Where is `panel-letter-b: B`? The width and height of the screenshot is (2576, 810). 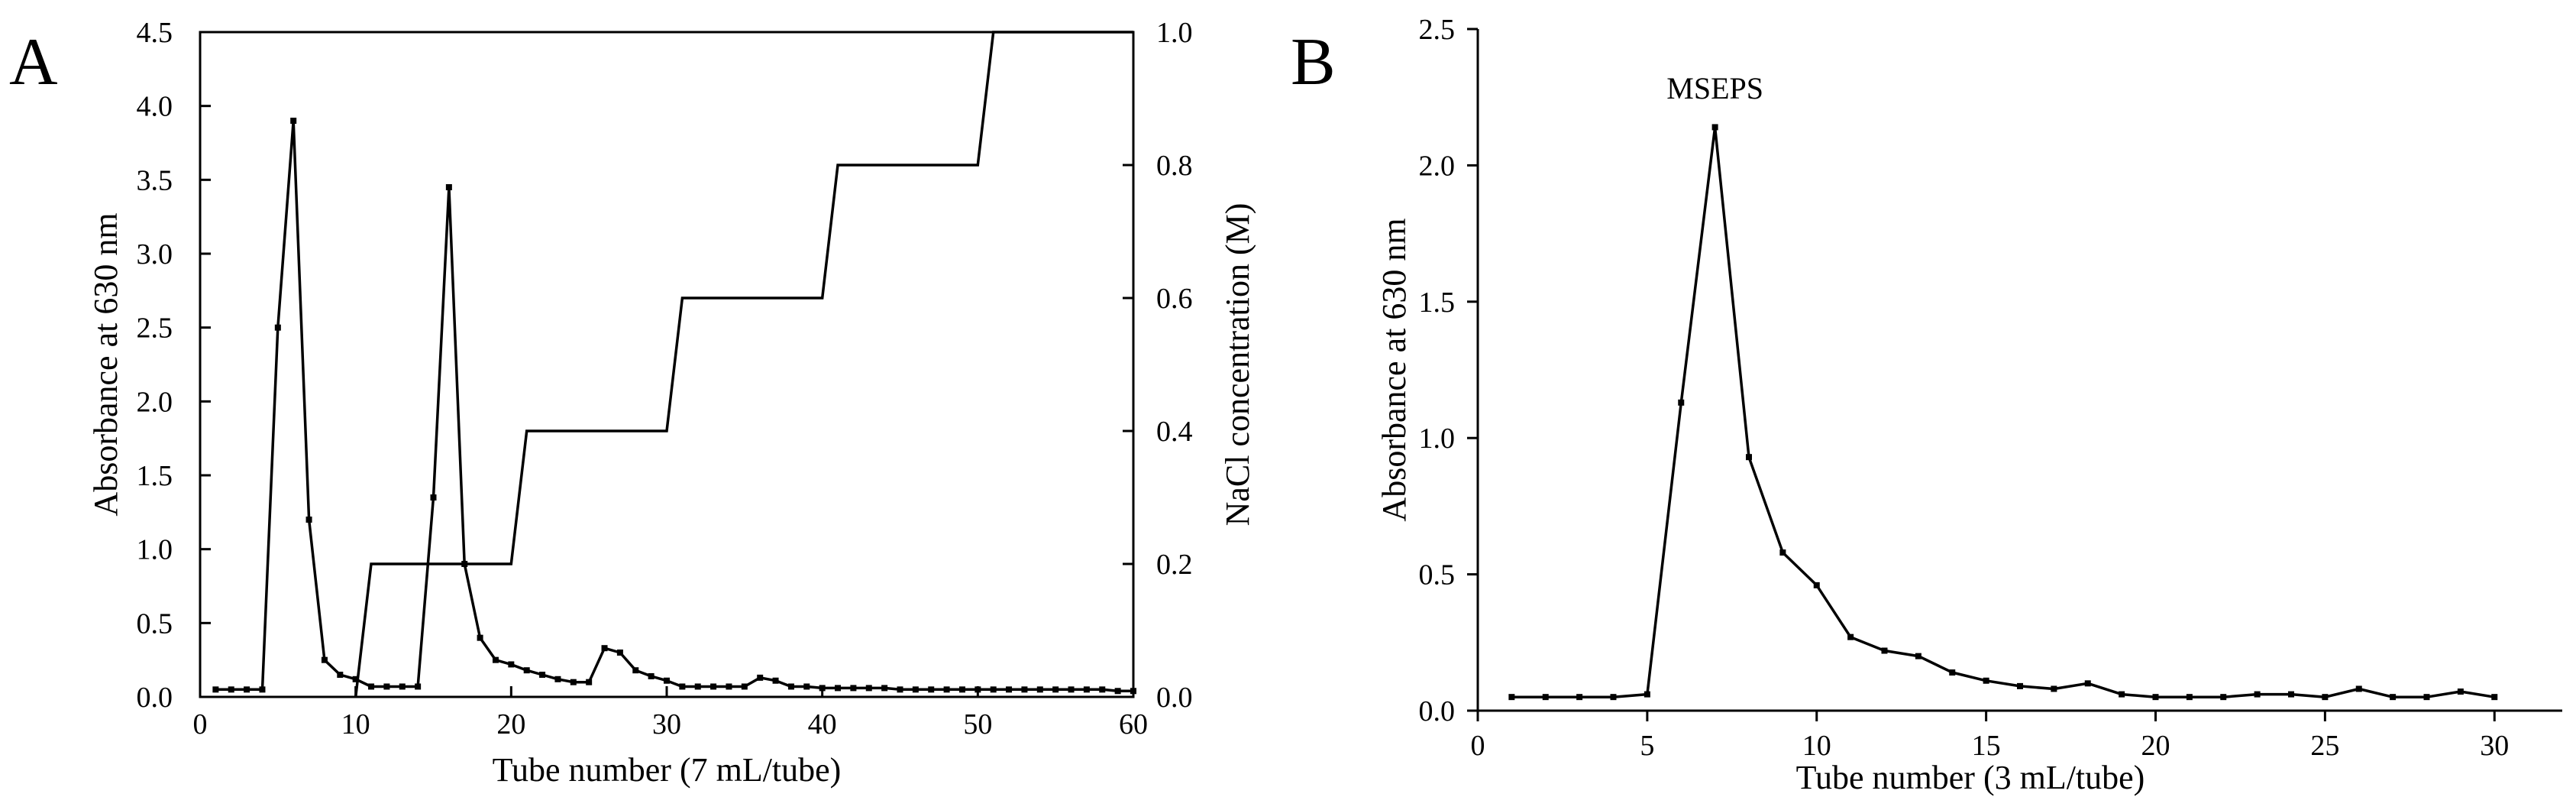
panel-letter-b: B is located at coordinates (1313, 62).